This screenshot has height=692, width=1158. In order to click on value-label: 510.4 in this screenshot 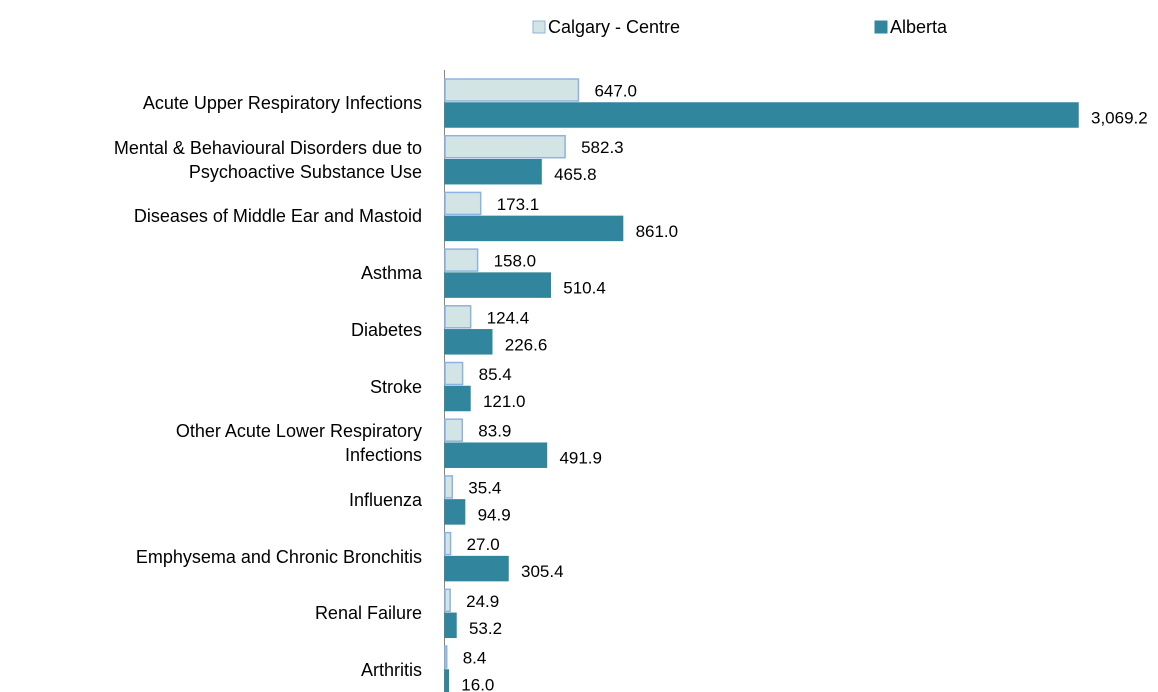, I will do `click(584, 288)`.